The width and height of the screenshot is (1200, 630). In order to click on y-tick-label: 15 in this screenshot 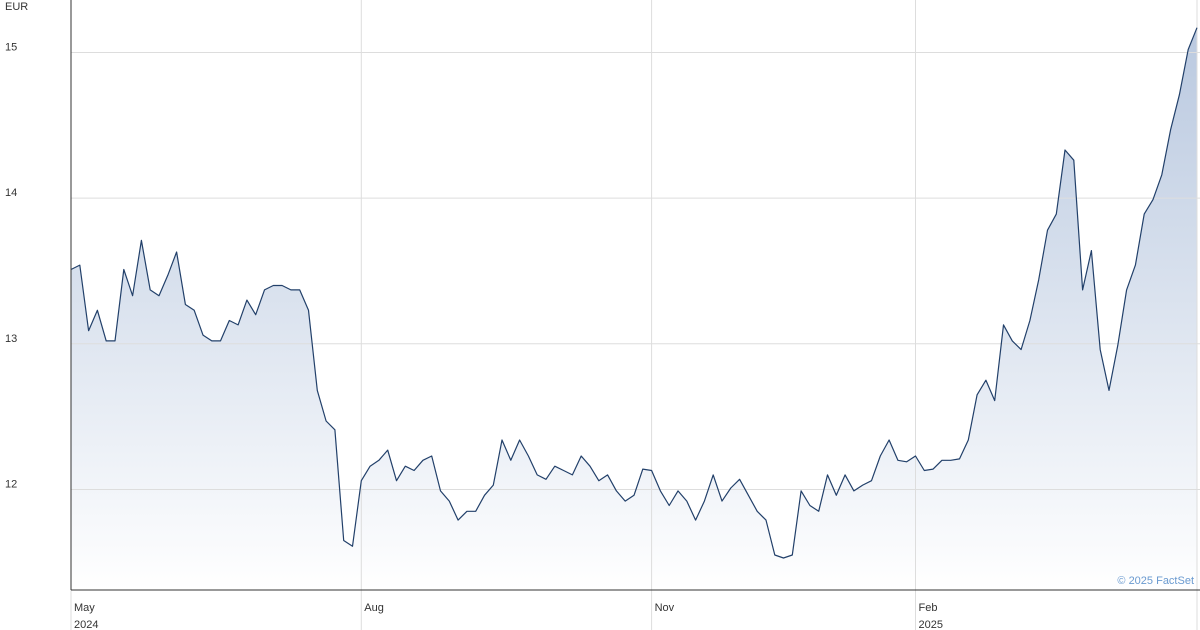, I will do `click(11, 47)`.